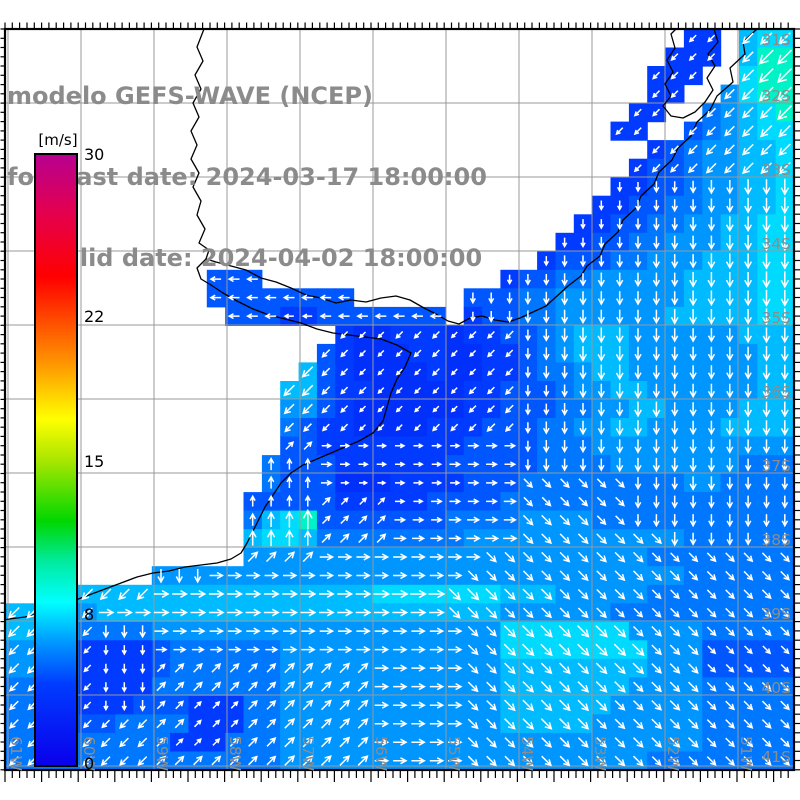 Image resolution: width=800 pixels, height=800 pixels. Describe the element at coordinates (56, 460) in the screenshot. I see `colorbar` at that location.